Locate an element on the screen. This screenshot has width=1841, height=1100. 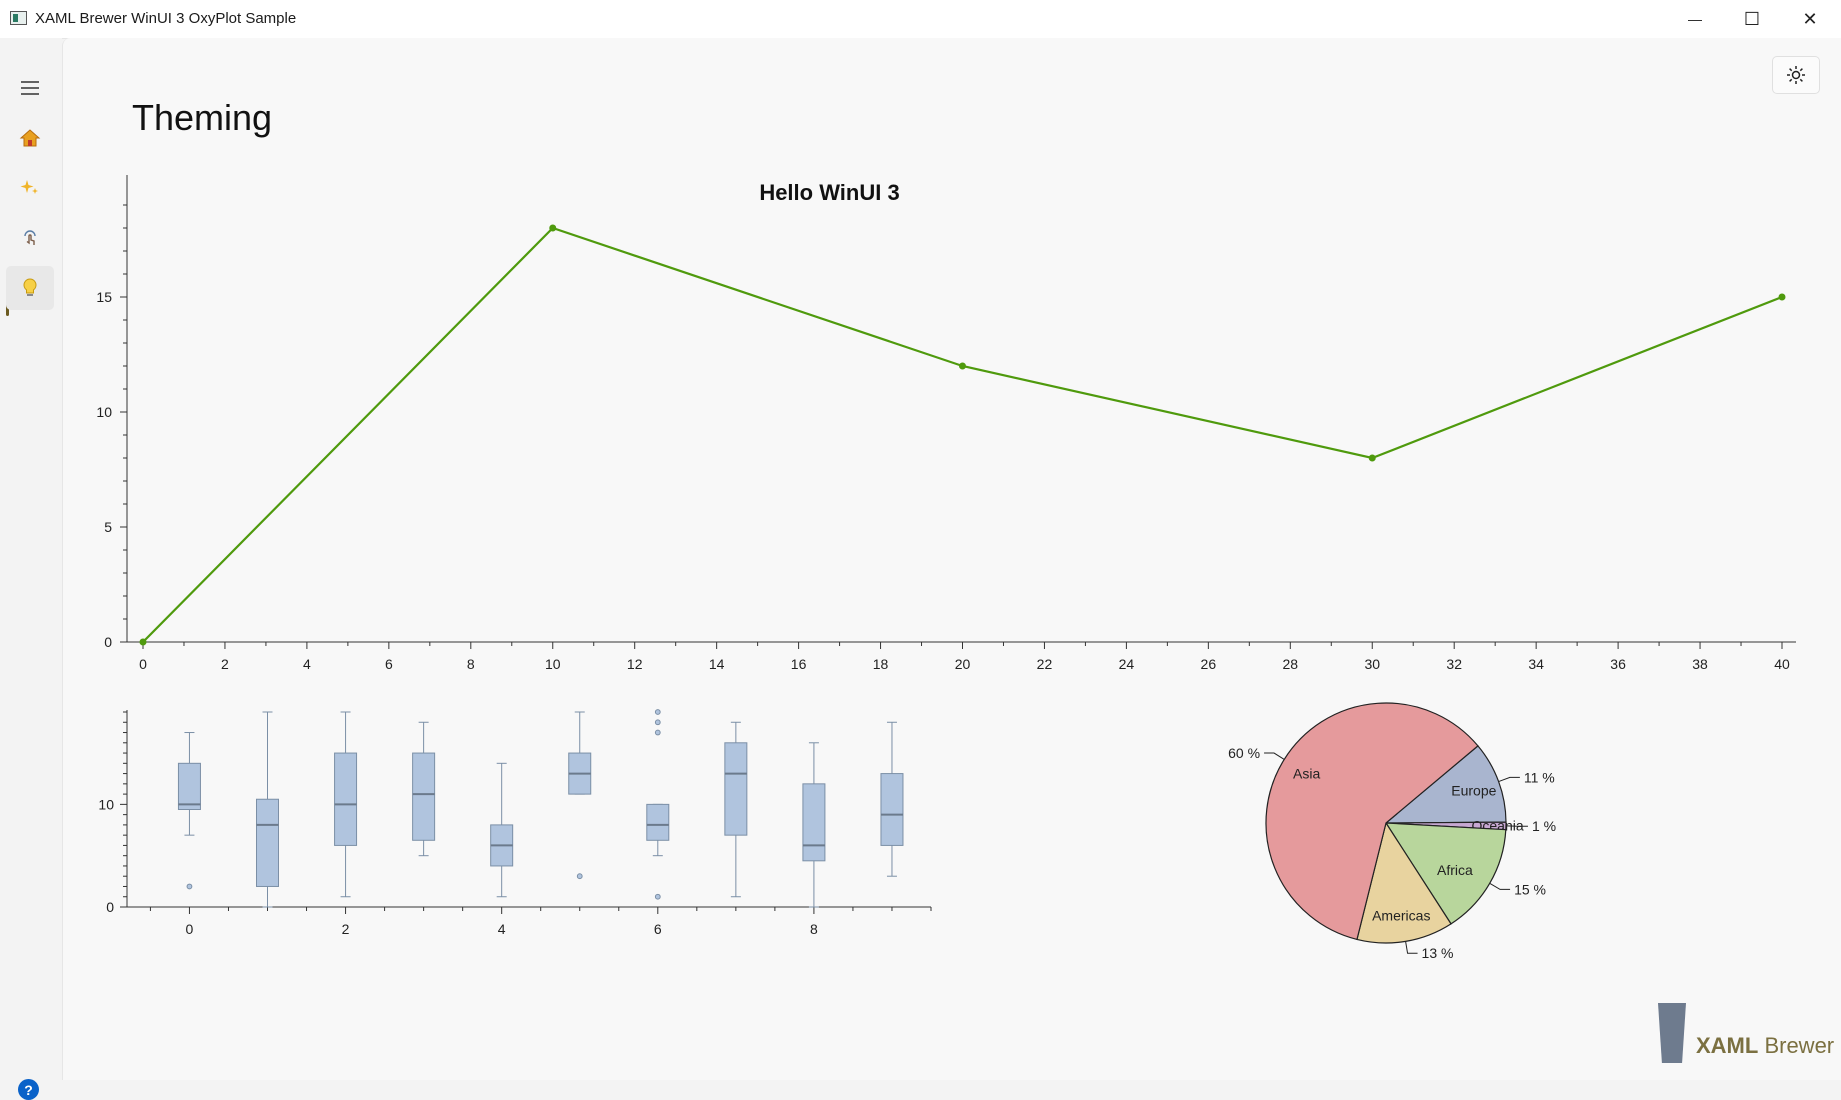
nav-item-theming is located at coordinates (30, 288).